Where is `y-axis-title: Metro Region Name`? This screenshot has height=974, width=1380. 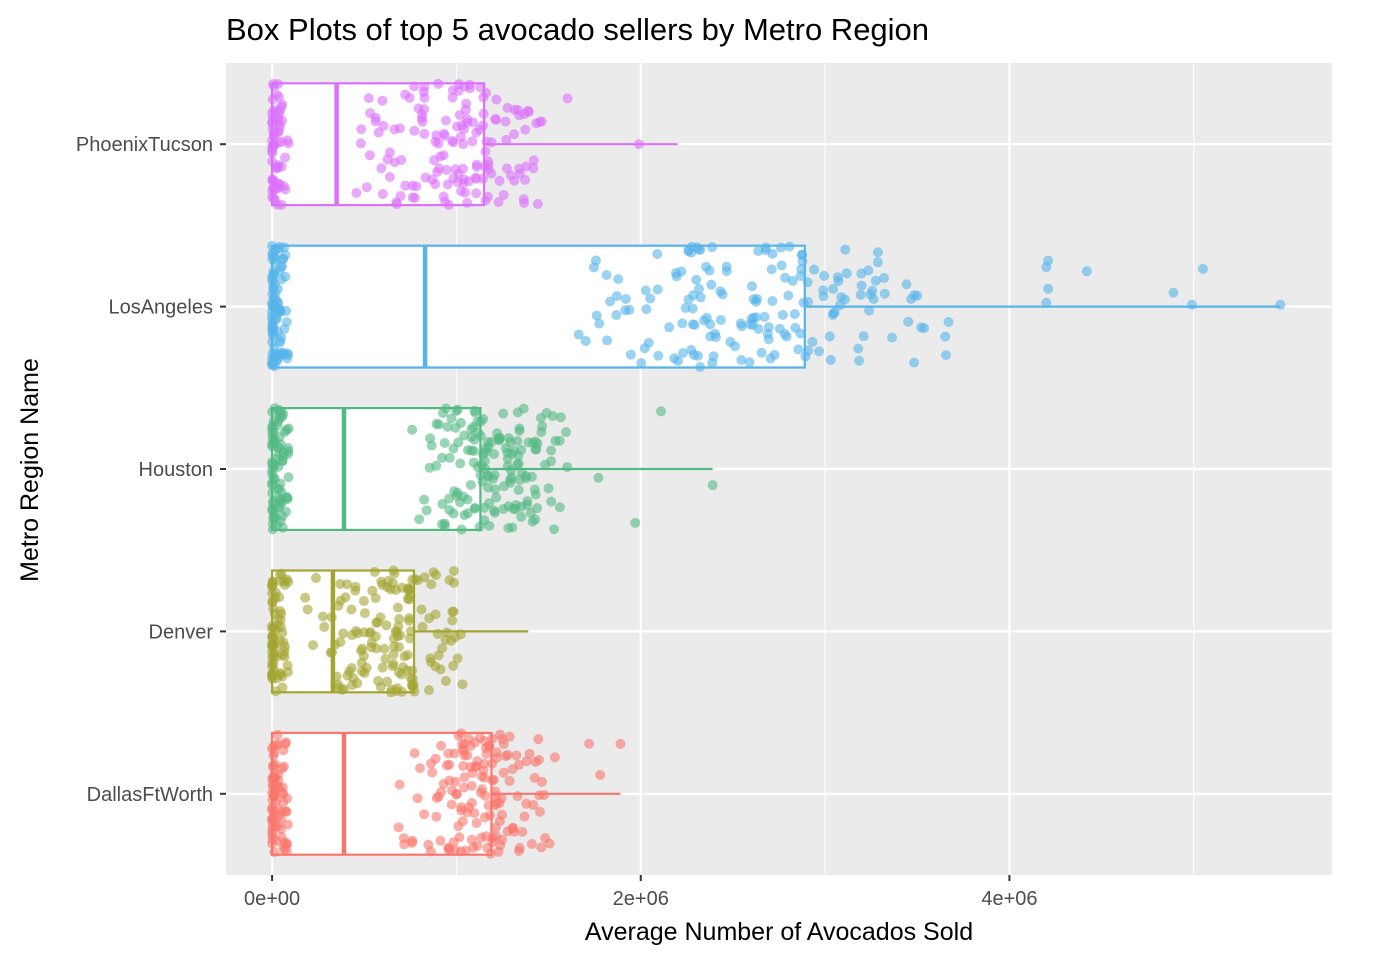
y-axis-title: Metro Region Name is located at coordinates (30, 470).